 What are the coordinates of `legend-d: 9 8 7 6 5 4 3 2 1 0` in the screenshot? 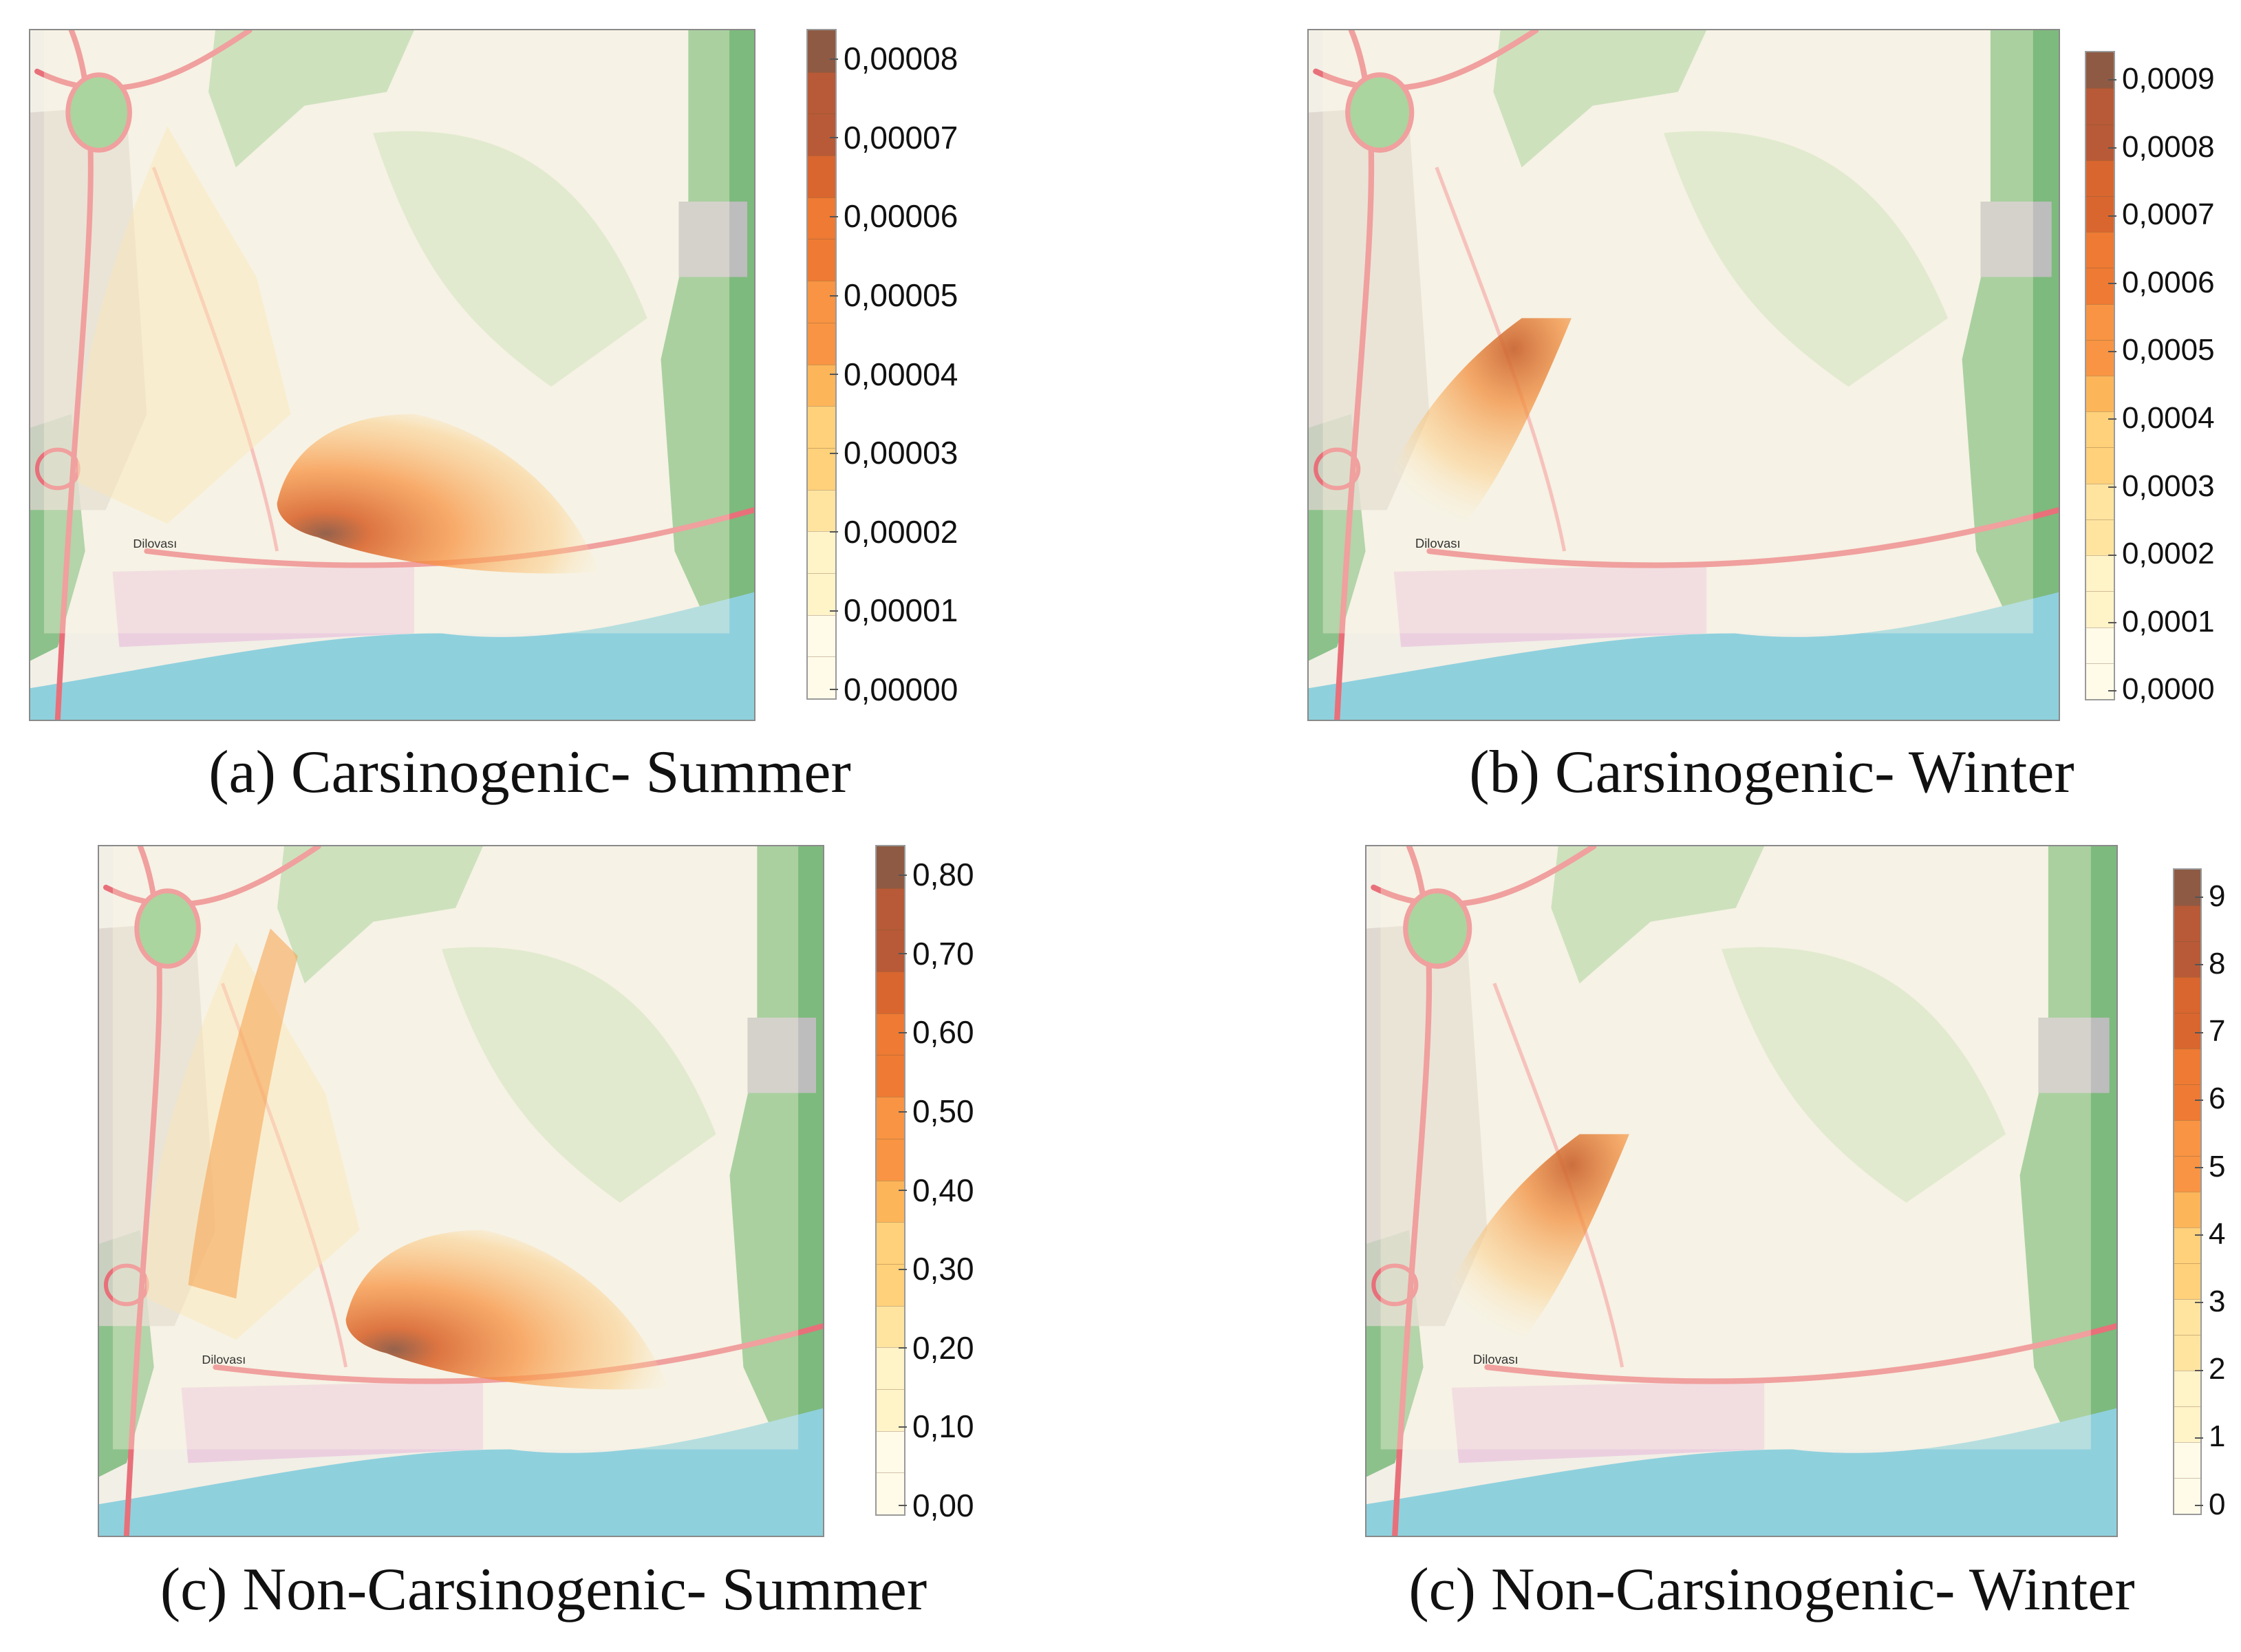 It's located at (2205, 1194).